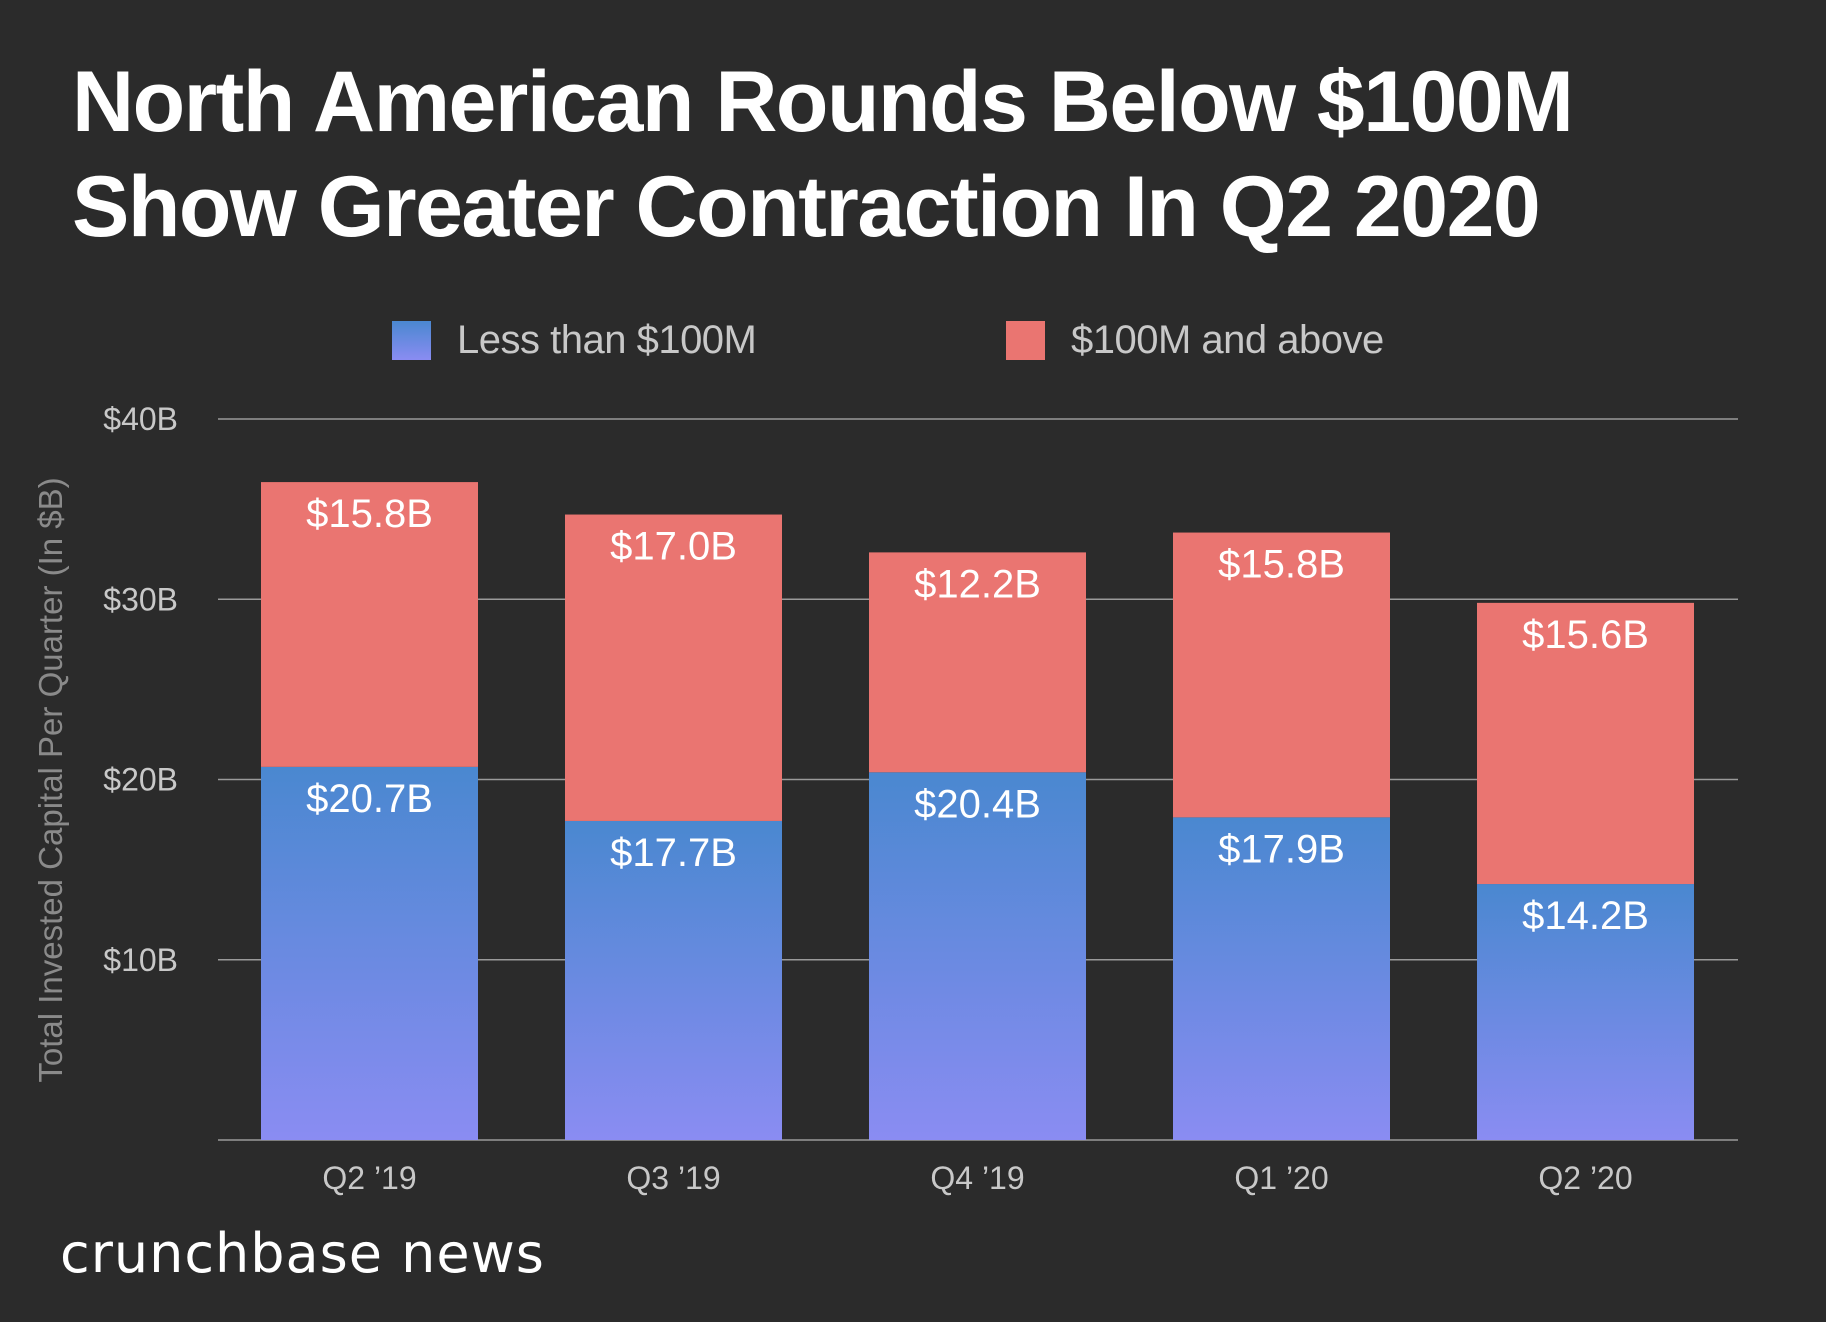  What do you see at coordinates (1281, 1178) in the screenshot?
I see `x-tick-label: Q1 ’20` at bounding box center [1281, 1178].